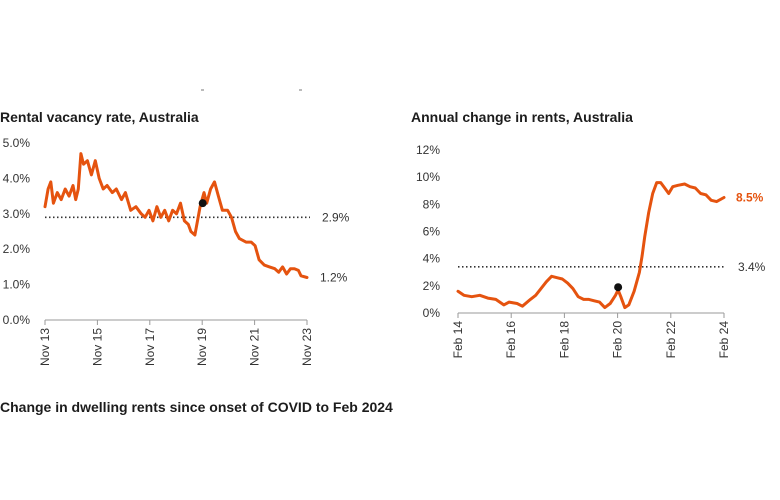 This screenshot has width=780, height=500. Describe the element at coordinates (150, 347) in the screenshot. I see `x-tick-label: Nov 17` at that location.